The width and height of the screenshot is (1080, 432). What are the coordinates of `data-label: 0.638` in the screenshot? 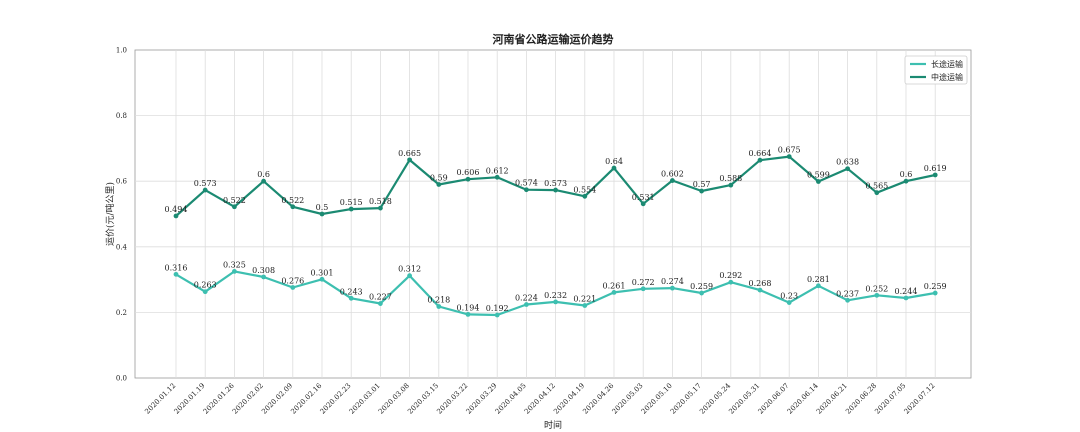 It's located at (847, 162).